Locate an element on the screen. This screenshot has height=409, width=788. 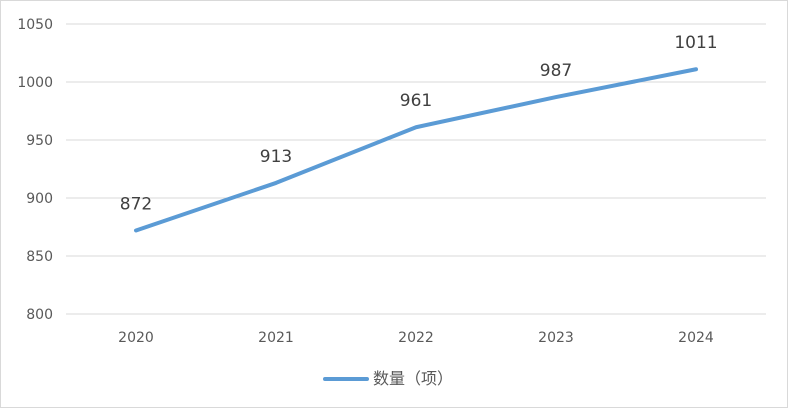
x-tick-label: 2021 is located at coordinates (276, 338).